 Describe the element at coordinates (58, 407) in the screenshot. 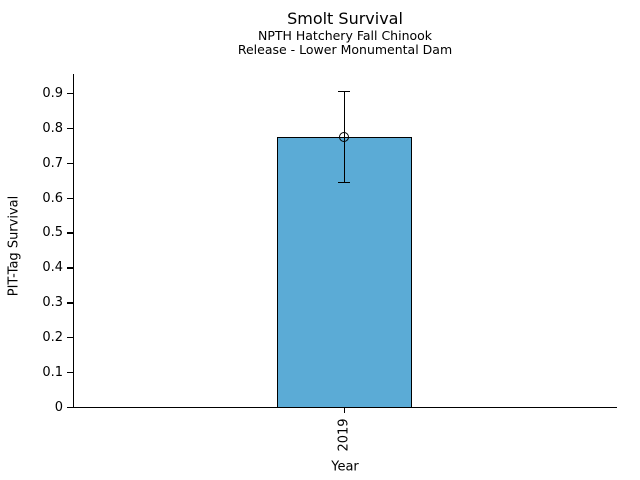

I see `y-tick-label: 0` at that location.